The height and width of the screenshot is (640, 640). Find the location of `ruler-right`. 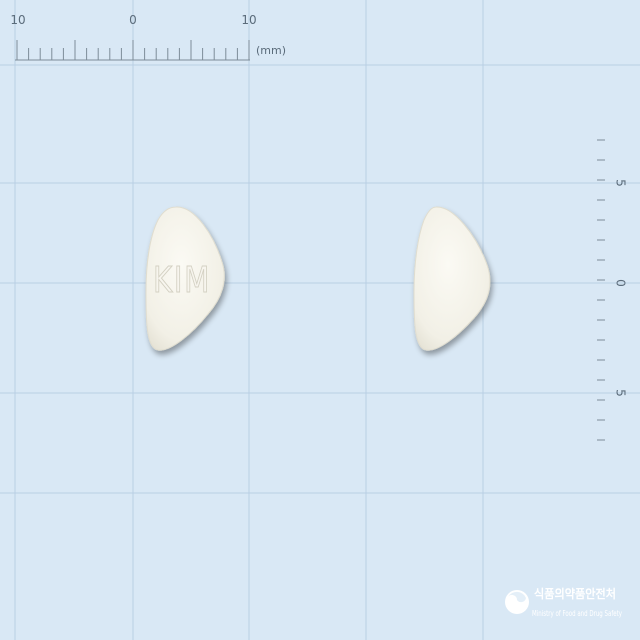

ruler-right is located at coordinates (601, 290).